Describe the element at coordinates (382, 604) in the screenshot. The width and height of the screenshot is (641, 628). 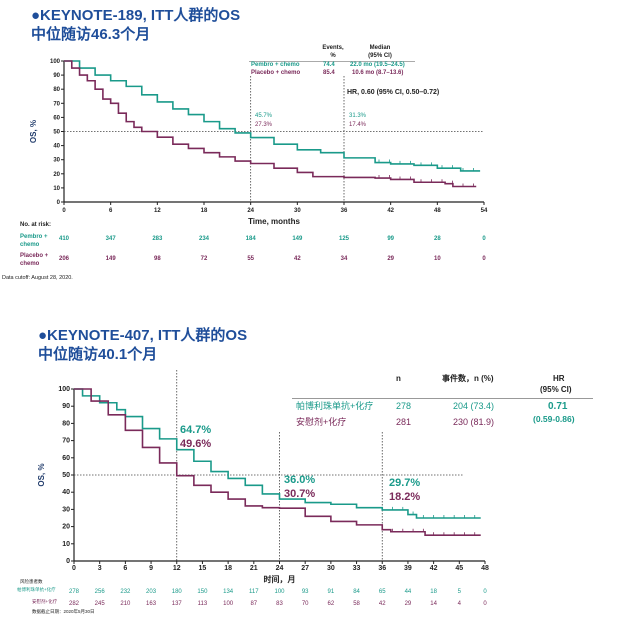
I see `risk-count: 42` at that location.